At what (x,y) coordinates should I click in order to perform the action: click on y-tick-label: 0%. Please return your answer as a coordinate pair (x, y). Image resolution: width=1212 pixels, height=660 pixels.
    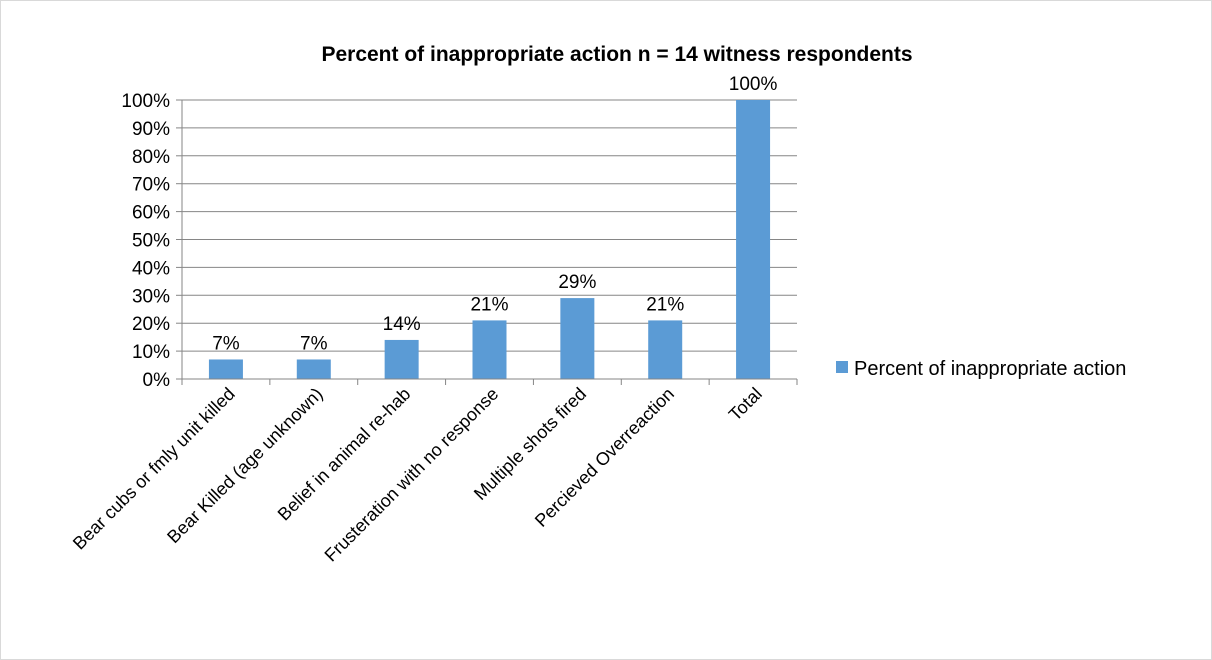
    Looking at the image, I should click on (157, 380).